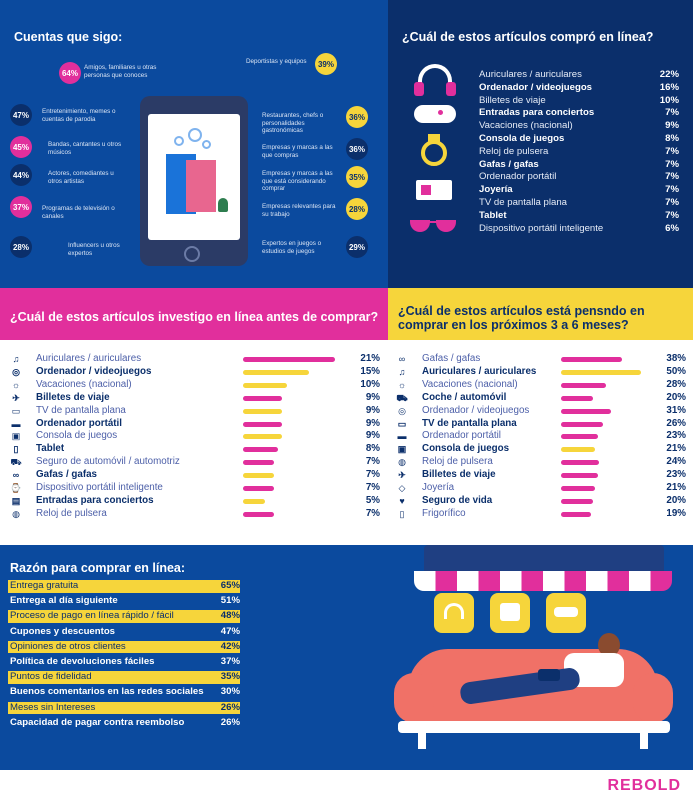 The width and height of the screenshot is (693, 800). What do you see at coordinates (541, 424) in the screenshot?
I see `future-row: ▭ TV de pantalla plana 26%` at bounding box center [541, 424].